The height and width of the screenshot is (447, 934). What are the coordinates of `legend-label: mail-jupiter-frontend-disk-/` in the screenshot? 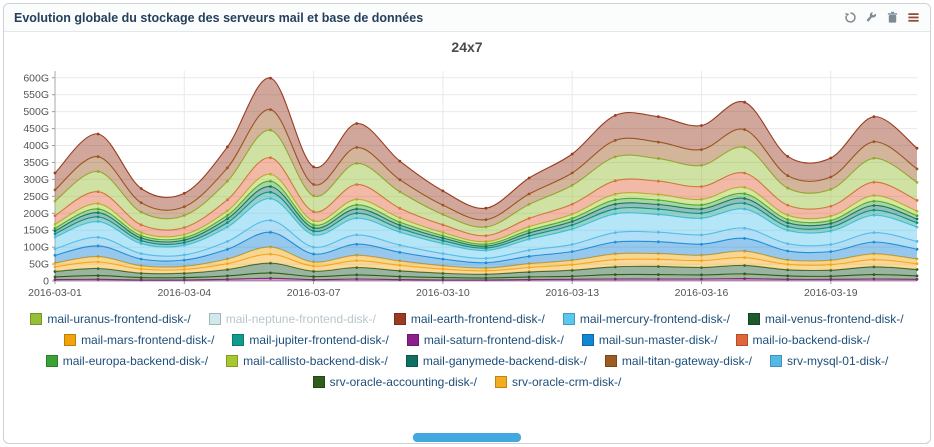 It's located at (319, 340).